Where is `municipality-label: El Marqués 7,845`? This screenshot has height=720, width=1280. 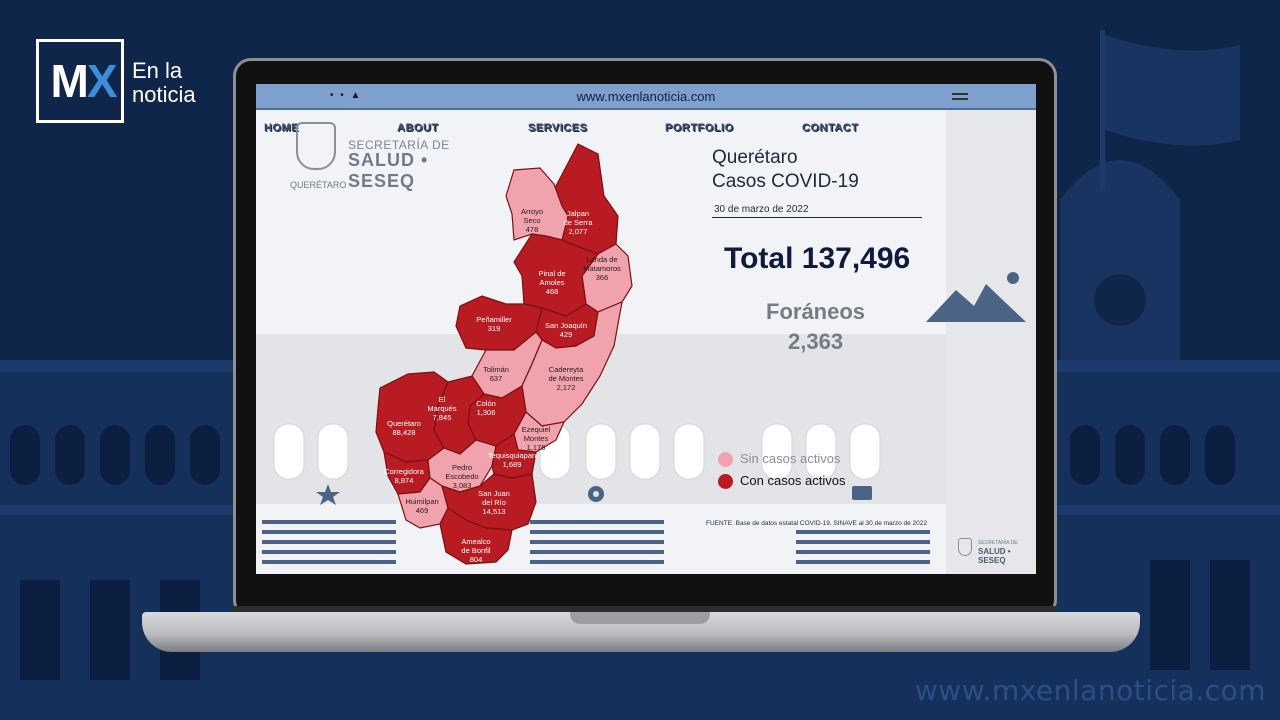
municipality-label: El Marqués 7,845 is located at coordinates (441, 408).